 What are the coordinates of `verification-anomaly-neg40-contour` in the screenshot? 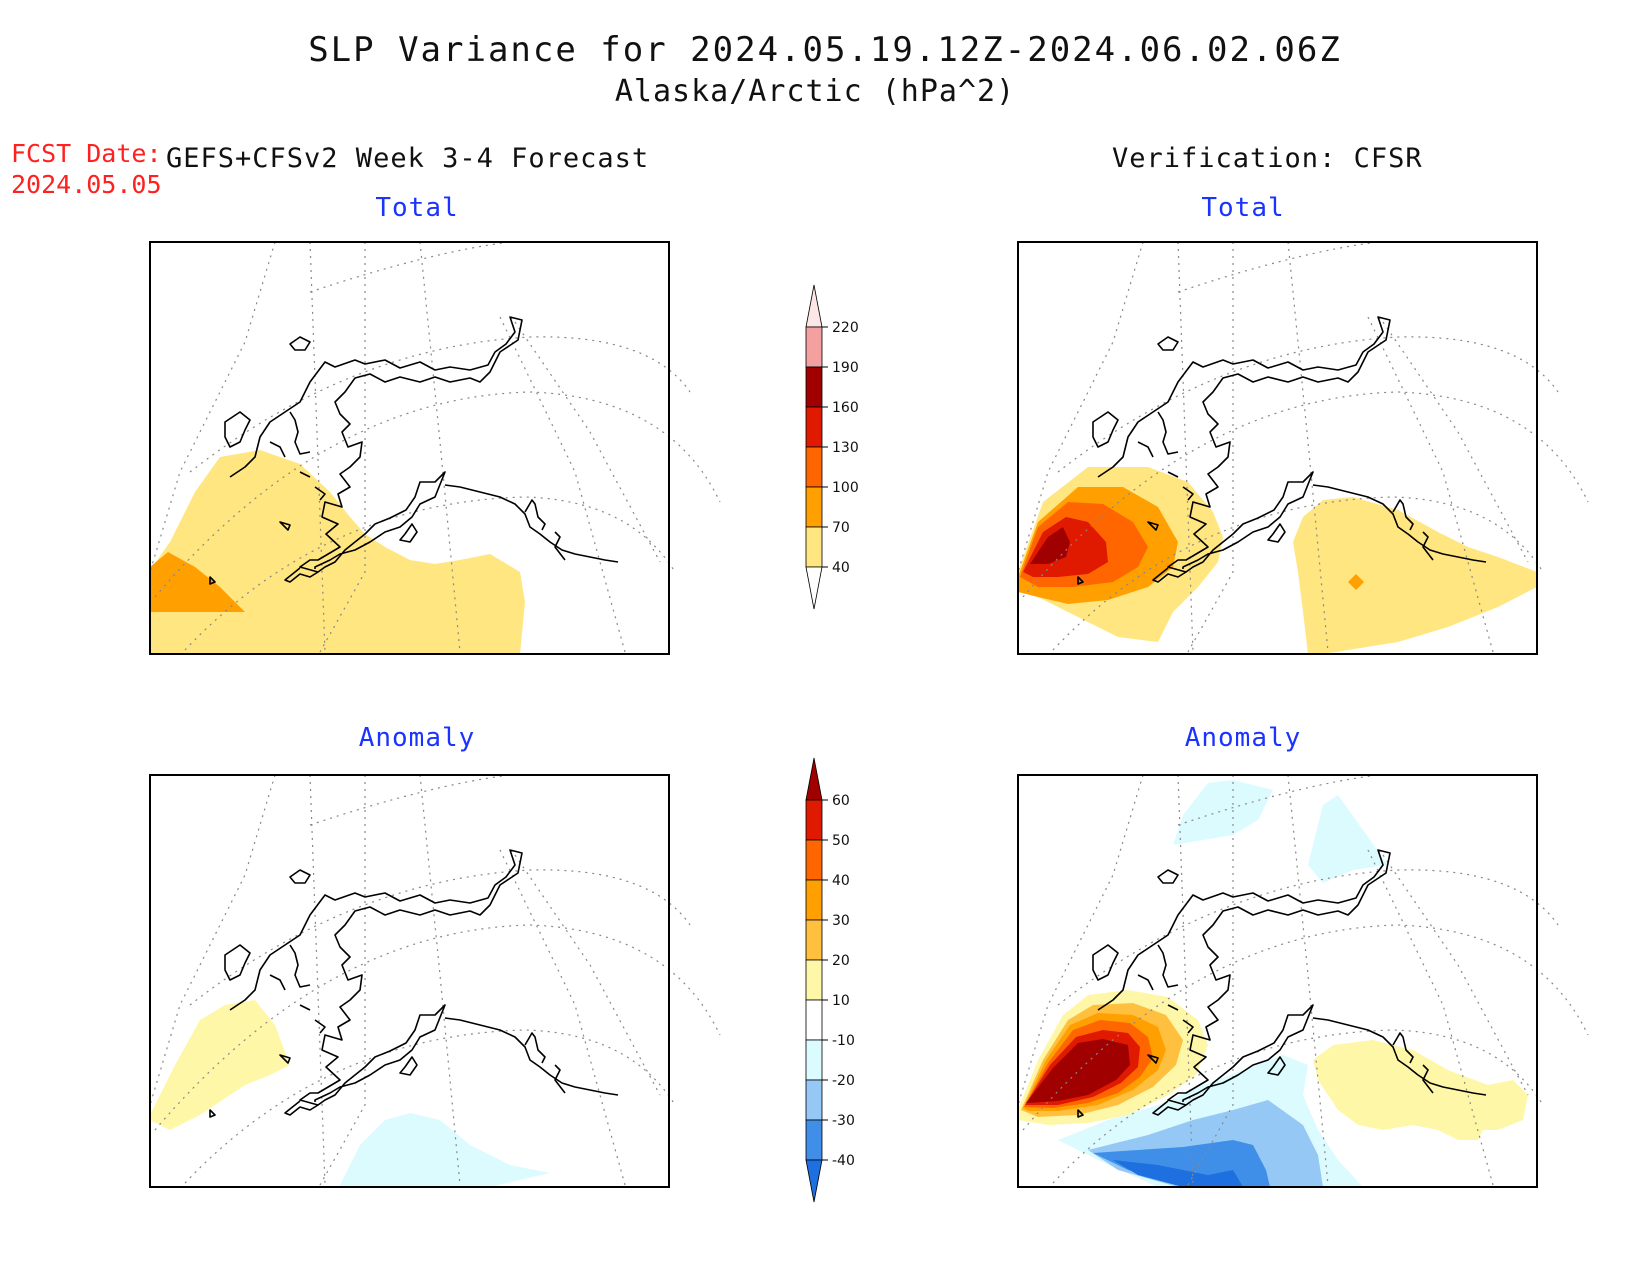 It's located at (1178, 1173).